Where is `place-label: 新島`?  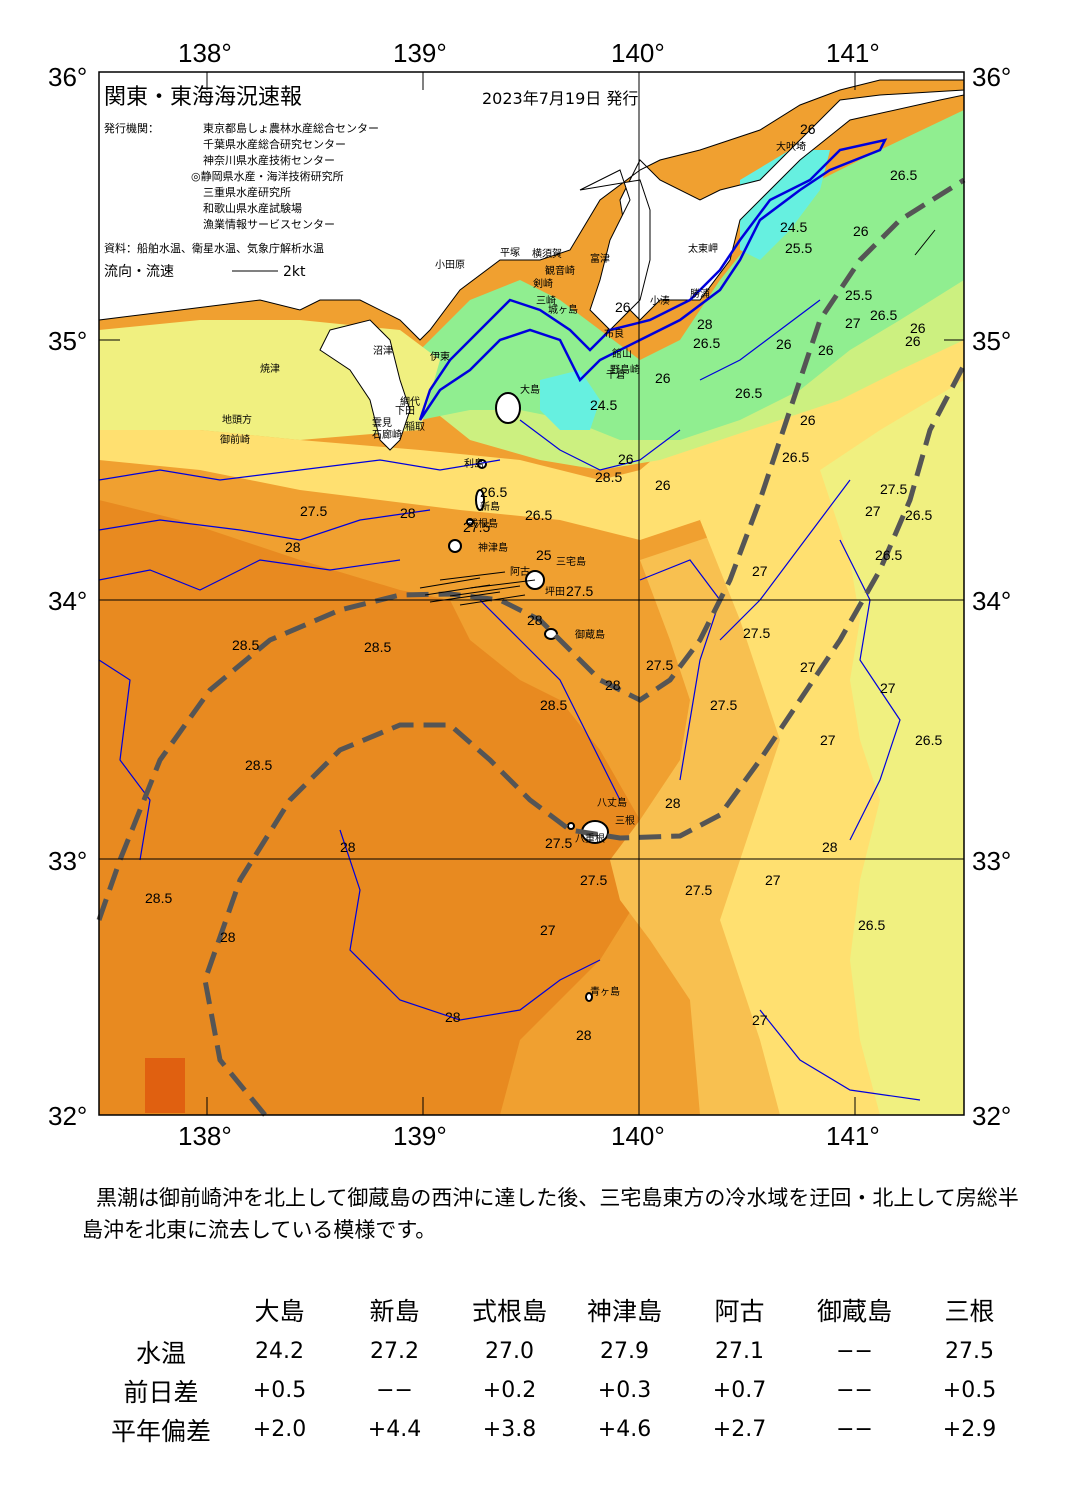
place-label: 新島 is located at coordinates (490, 506).